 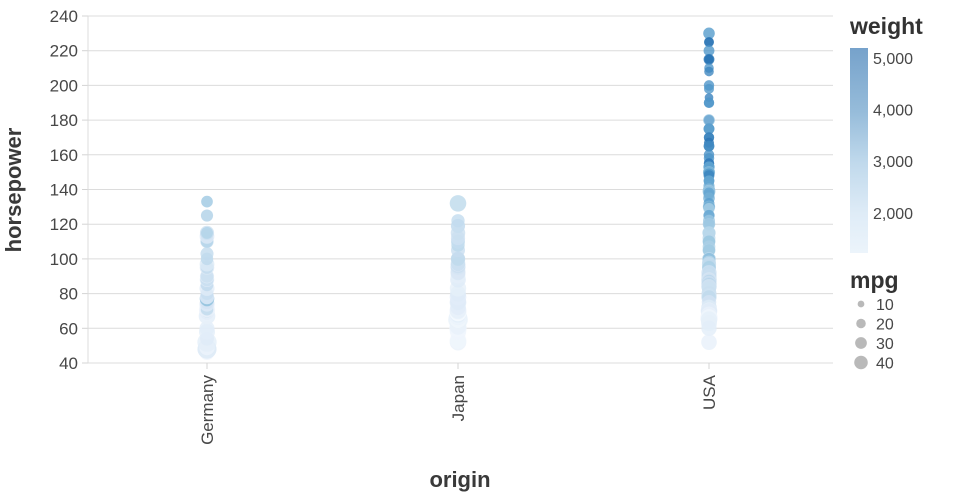 What do you see at coordinates (874, 335) in the screenshot?
I see `mpg-legend-rows: 10 20 30 40` at bounding box center [874, 335].